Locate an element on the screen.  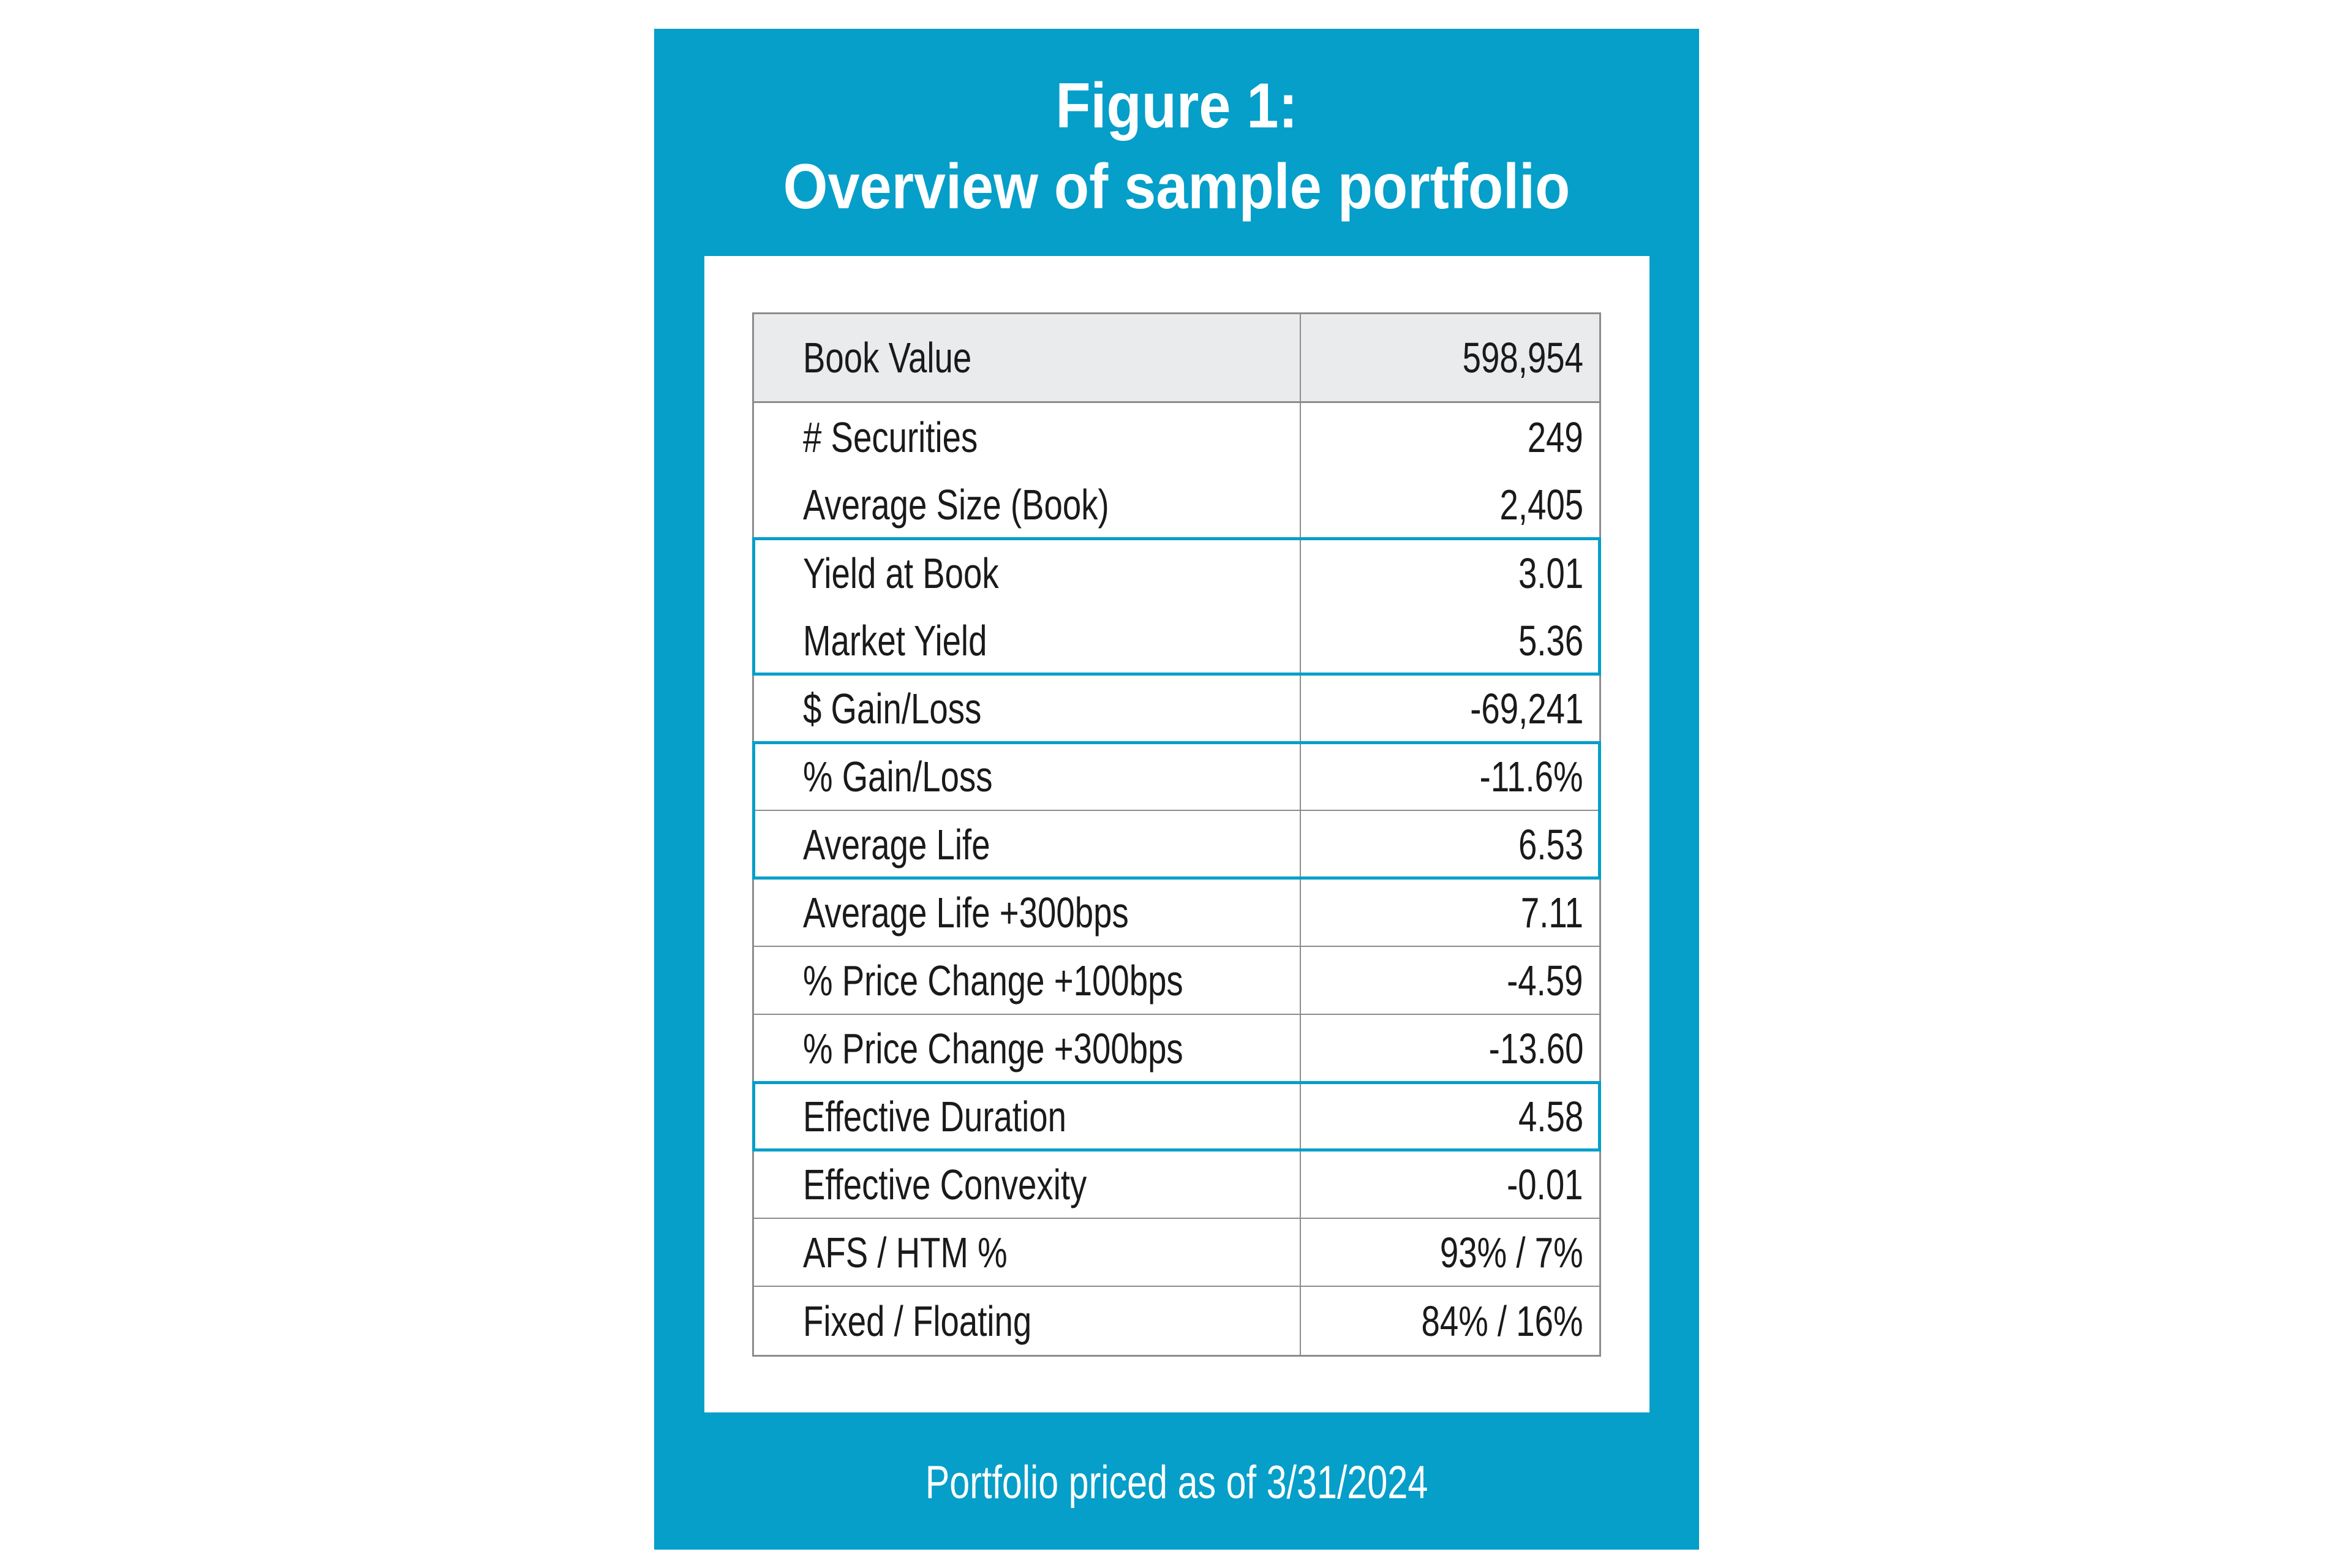
row-value-cell: 249 is located at coordinates (1450, 437).